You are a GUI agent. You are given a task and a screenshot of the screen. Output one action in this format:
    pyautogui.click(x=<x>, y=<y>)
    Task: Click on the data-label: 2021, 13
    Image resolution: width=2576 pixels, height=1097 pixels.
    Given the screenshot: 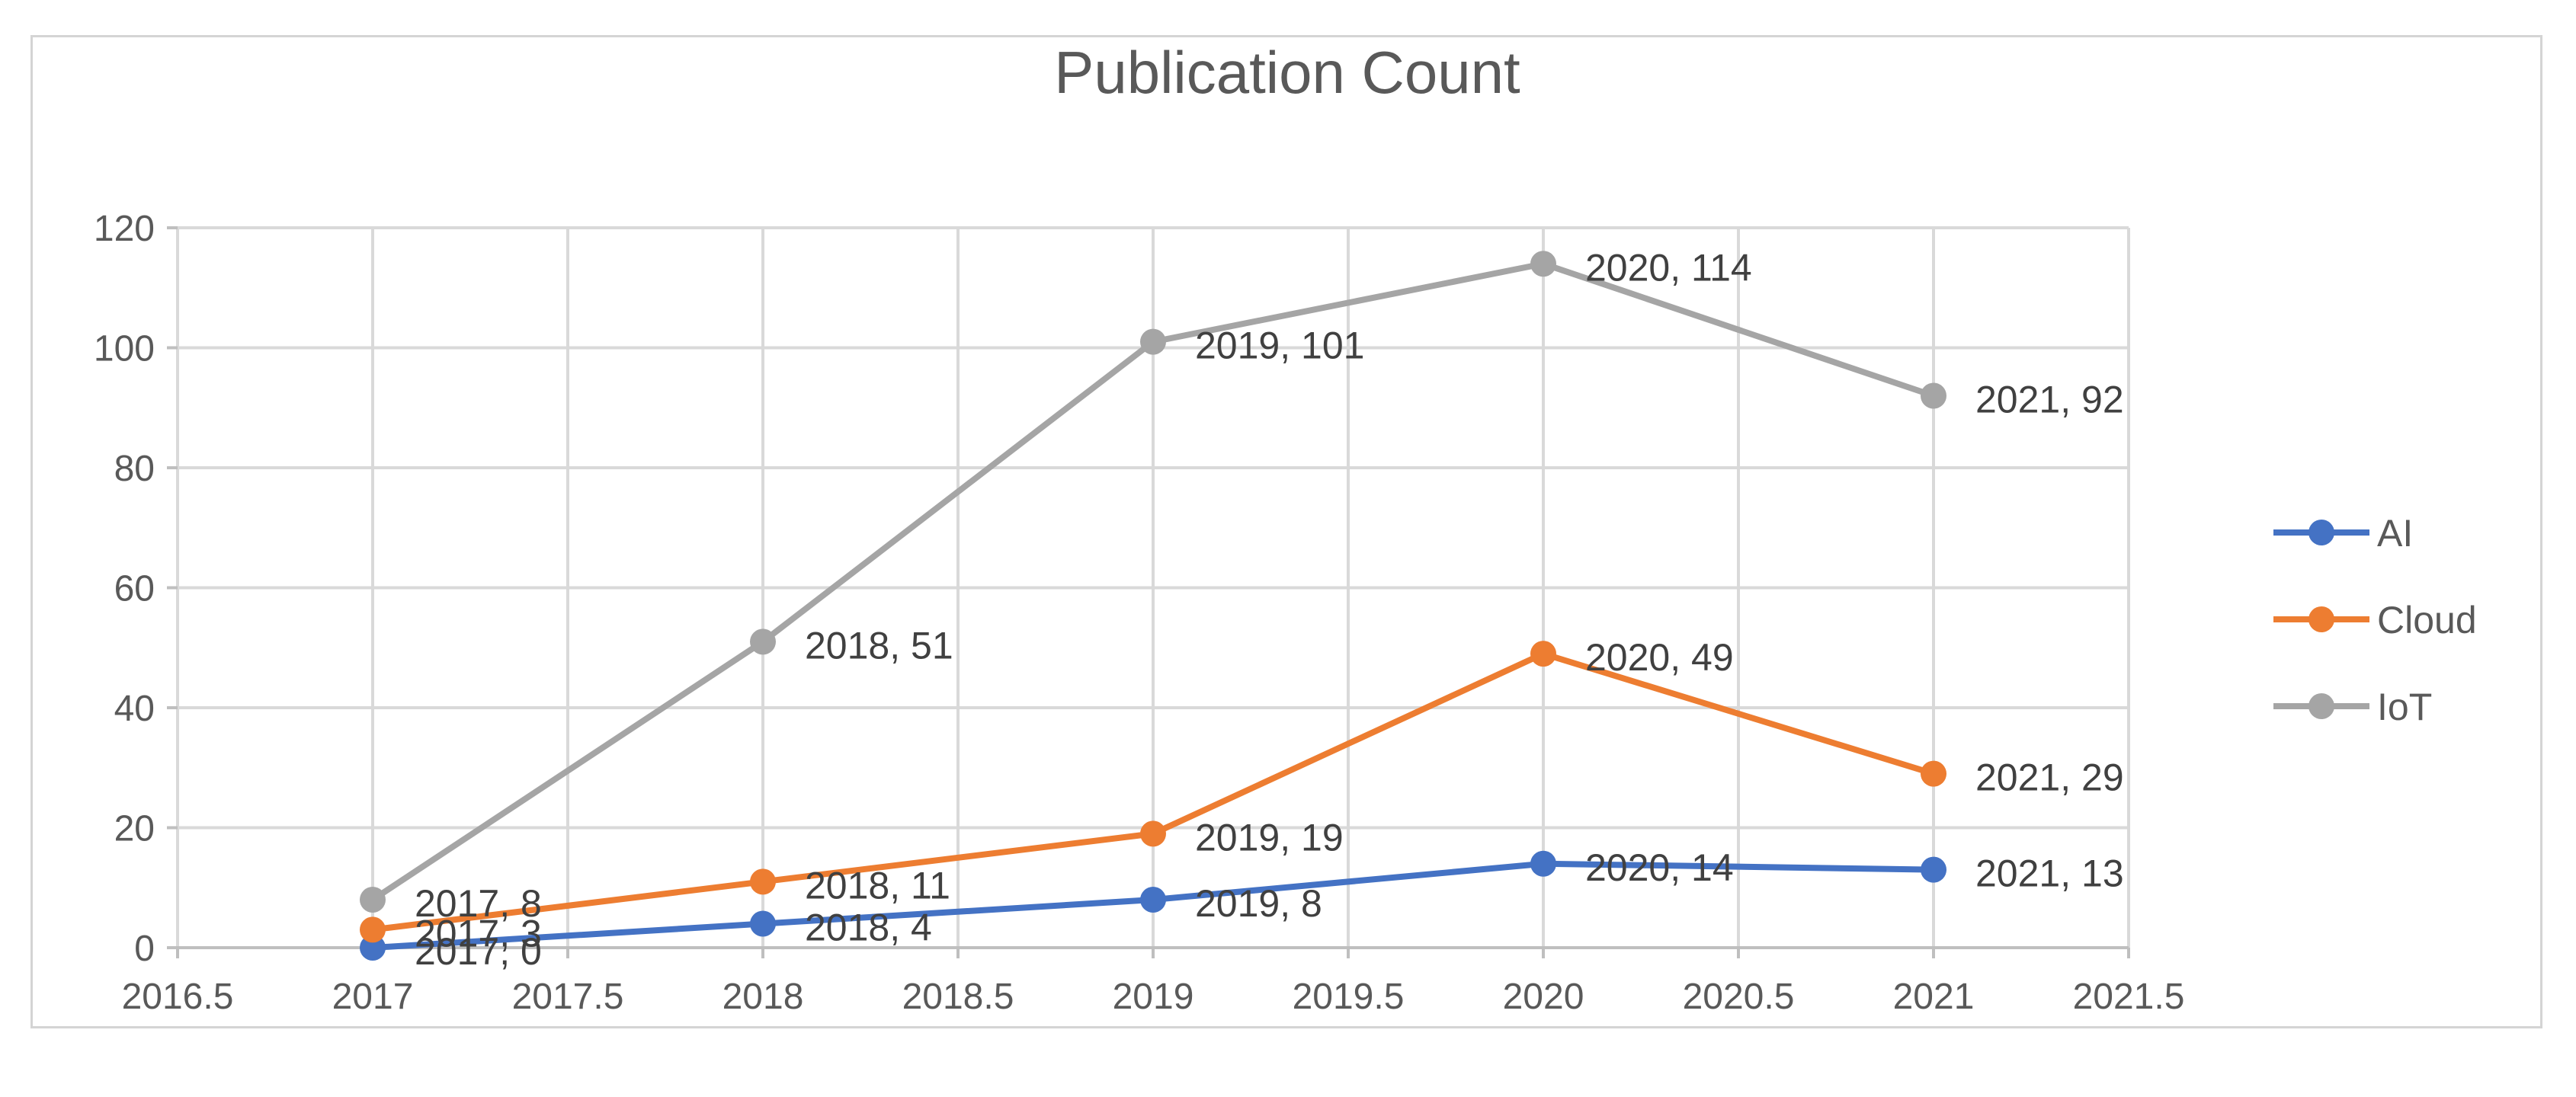 What is the action you would take?
    pyautogui.click(x=2049, y=873)
    